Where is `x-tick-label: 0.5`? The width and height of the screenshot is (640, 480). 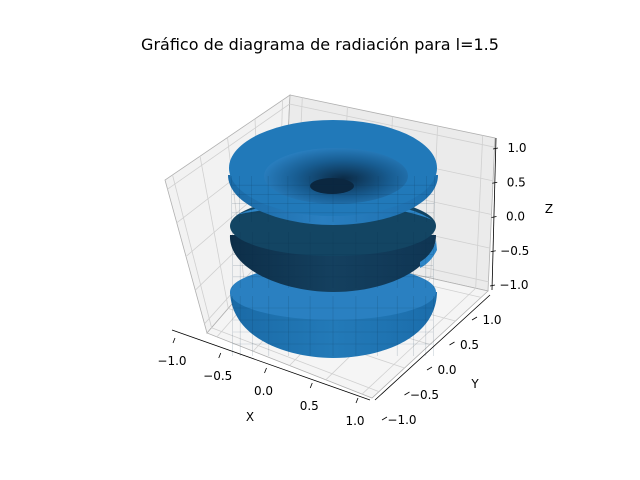
x-tick-label: 0.5 is located at coordinates (309, 406).